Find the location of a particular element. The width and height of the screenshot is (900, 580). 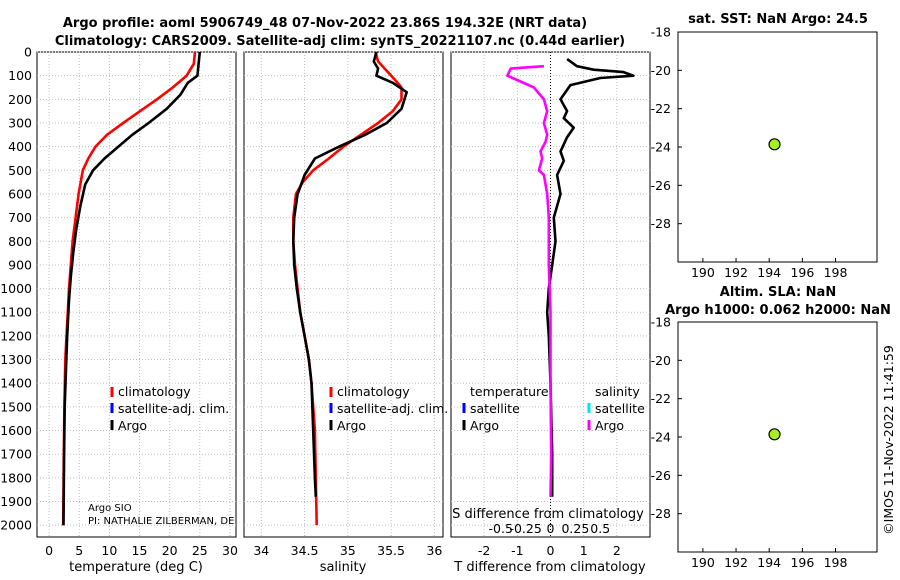

salinity-xlabel: salinity is located at coordinates (343, 567).